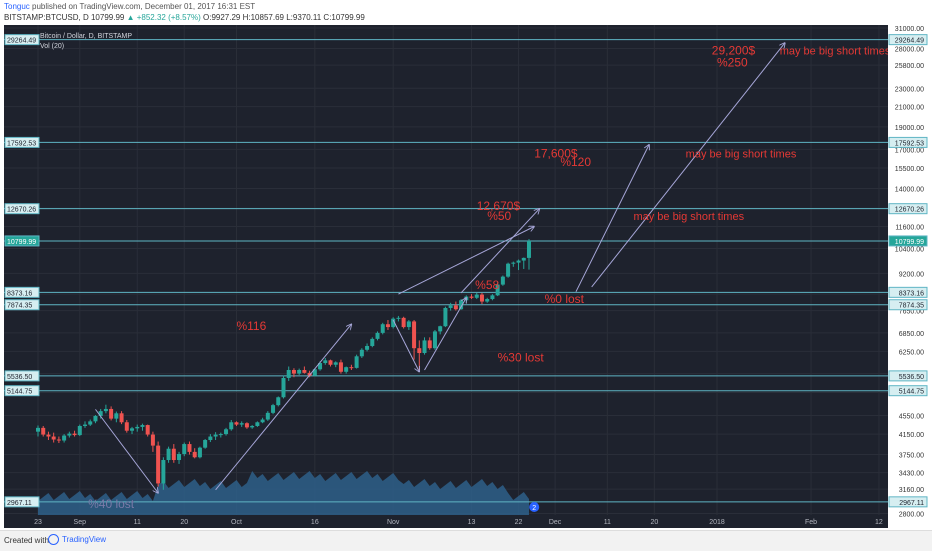 The image size is (932, 551). Describe the element at coordinates (77, 539) in the screenshot. I see `tradingview-brand: TradingView` at that location.